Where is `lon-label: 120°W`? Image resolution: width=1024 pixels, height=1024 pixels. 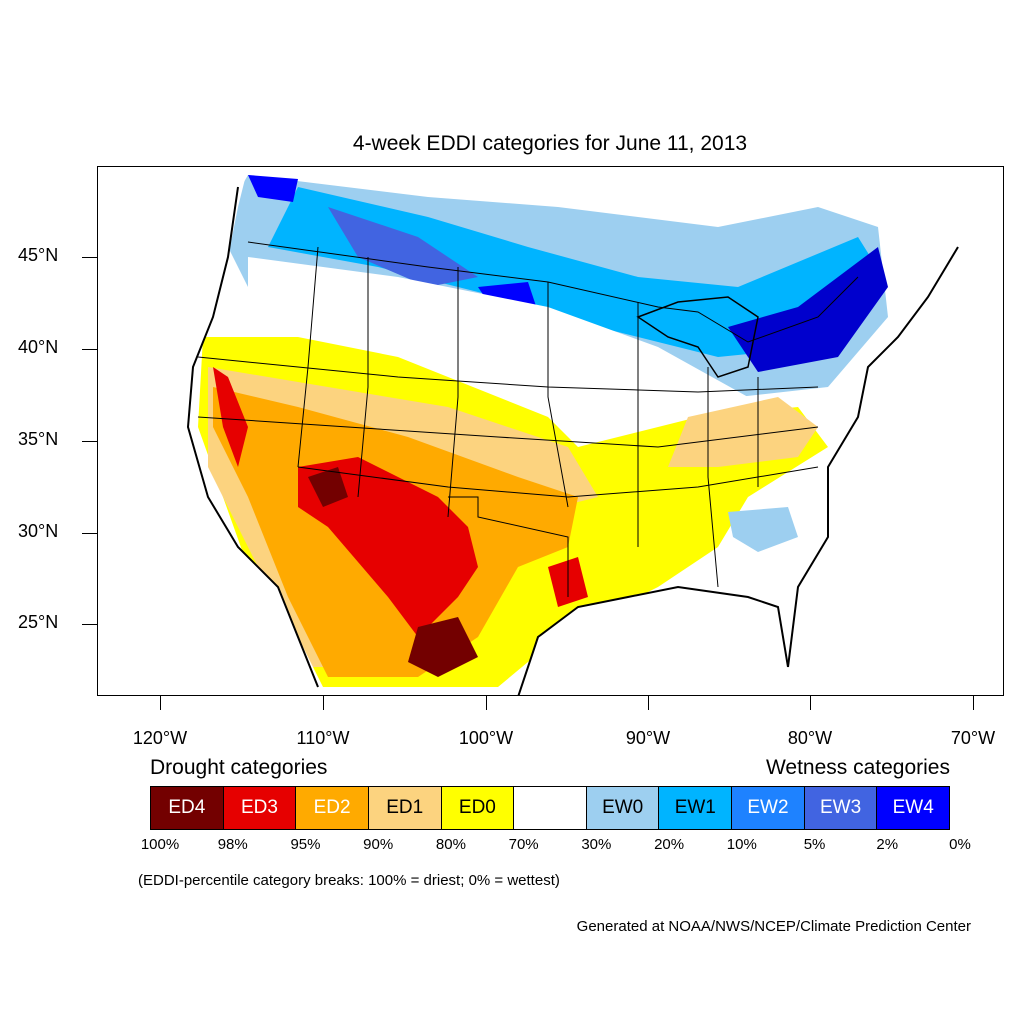 lon-label: 120°W is located at coordinates (160, 738).